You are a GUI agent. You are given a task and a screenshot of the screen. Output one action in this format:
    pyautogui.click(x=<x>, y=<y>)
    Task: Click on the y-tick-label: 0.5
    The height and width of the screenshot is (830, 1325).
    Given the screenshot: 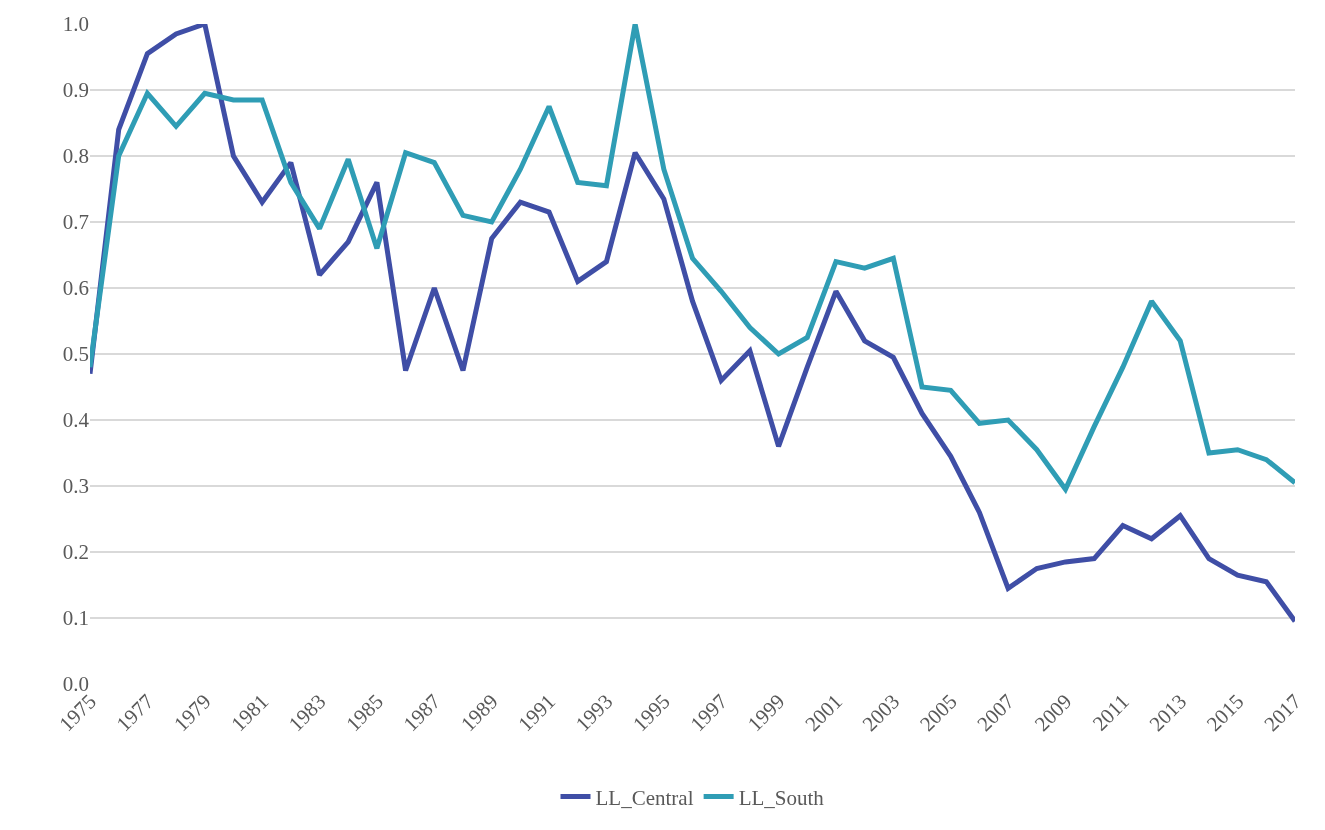 What is the action you would take?
    pyautogui.click(x=75, y=354)
    